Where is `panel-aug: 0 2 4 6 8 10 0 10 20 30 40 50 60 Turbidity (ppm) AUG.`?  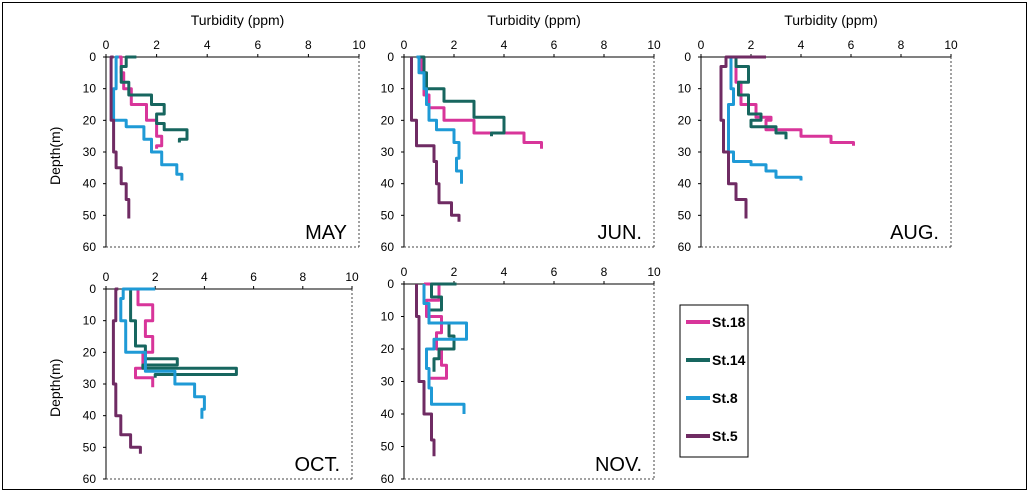
panel-aug: 0 2 4 6 8 10 0 10 20 30 40 50 60 Turbidity (ppm) AUG. is located at coordinates (818, 133).